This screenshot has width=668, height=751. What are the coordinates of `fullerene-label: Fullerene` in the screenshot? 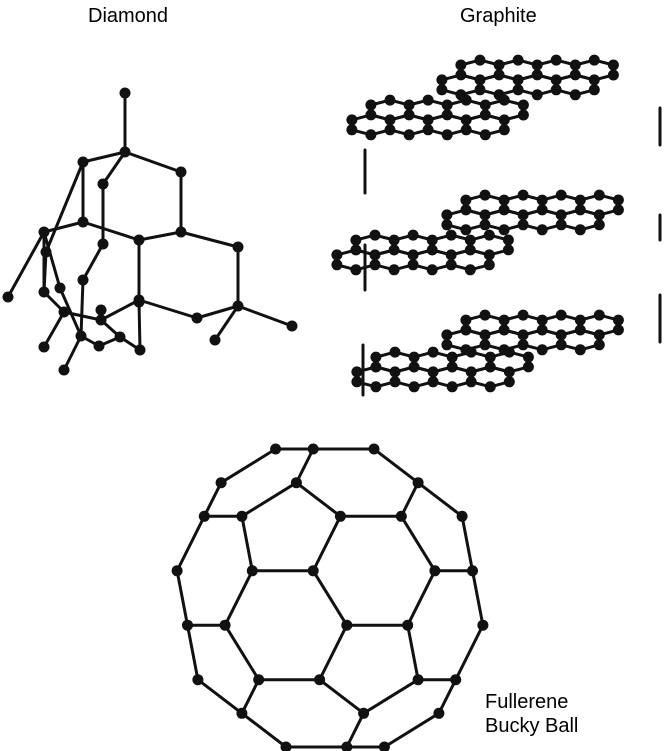 It's located at (527, 702).